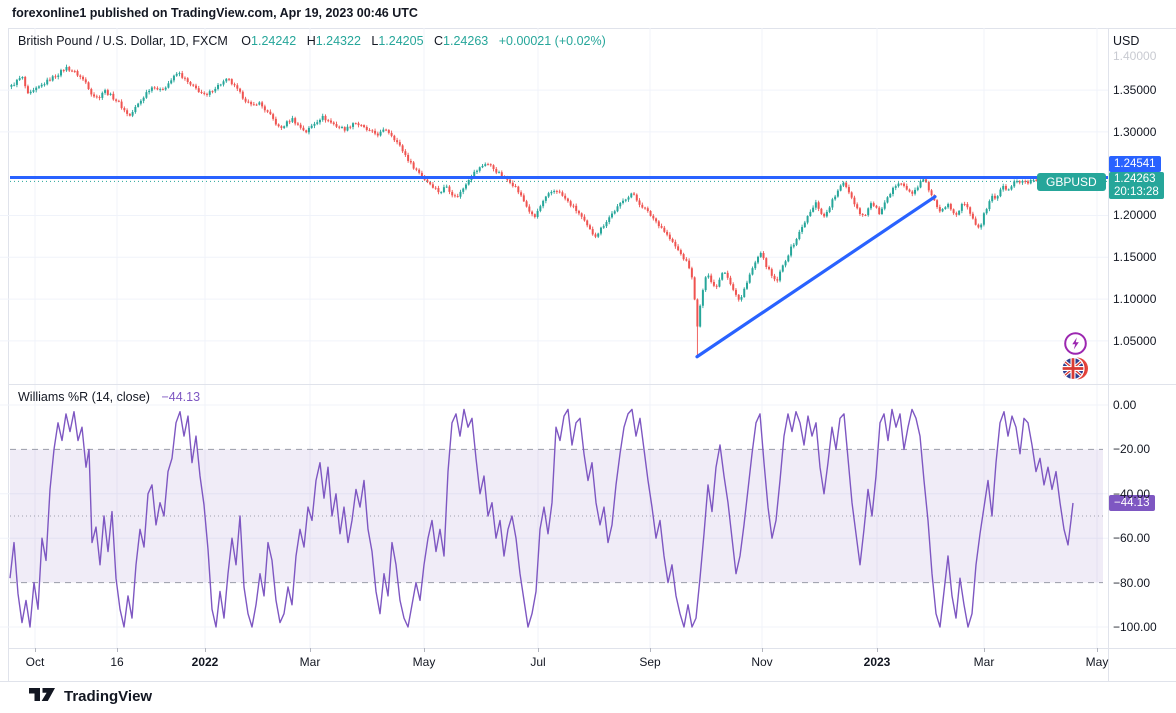  I want to click on wpr-axis-label: −80.00, so click(1132, 582).